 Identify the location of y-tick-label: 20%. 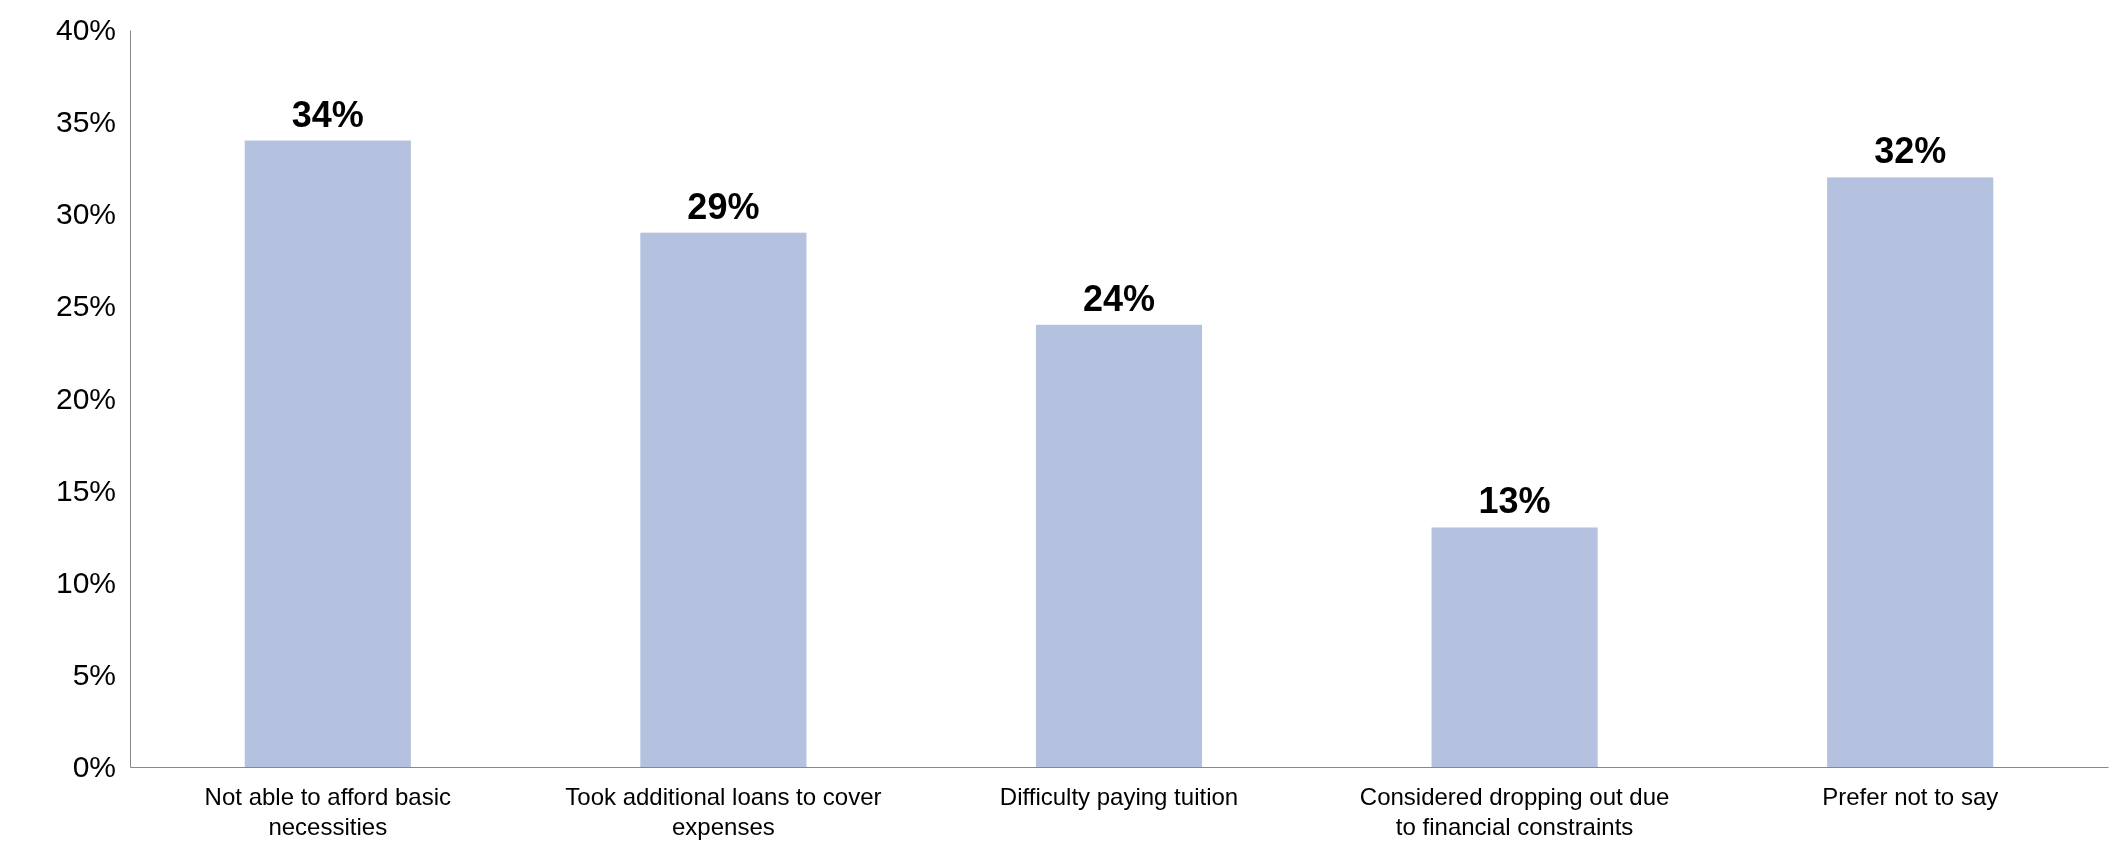
(85, 398).